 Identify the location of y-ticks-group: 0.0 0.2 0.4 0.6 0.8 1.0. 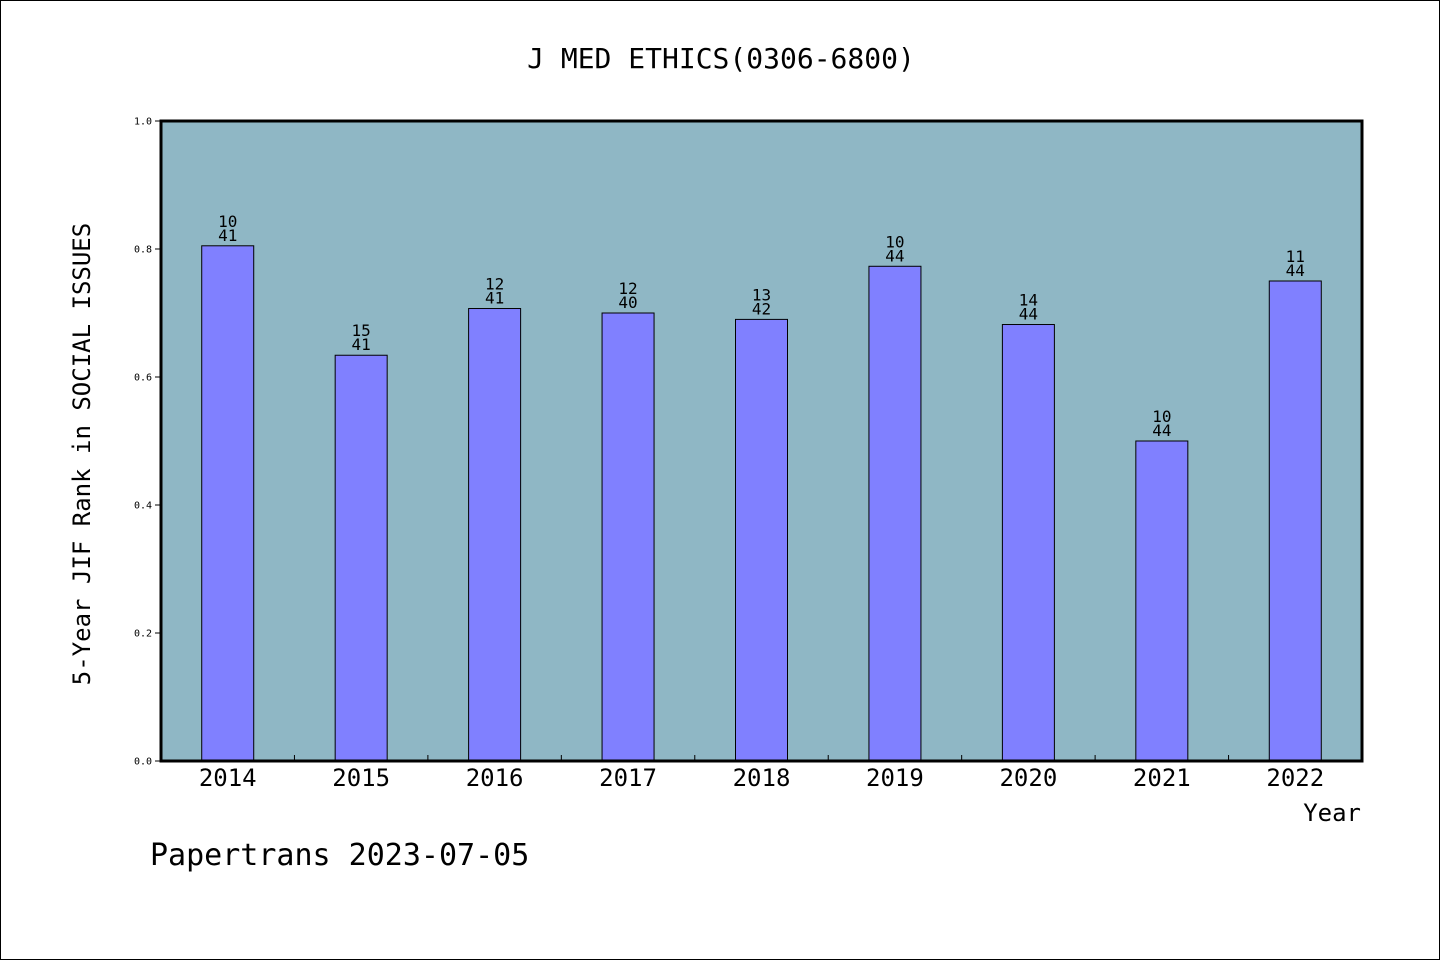
(147, 442).